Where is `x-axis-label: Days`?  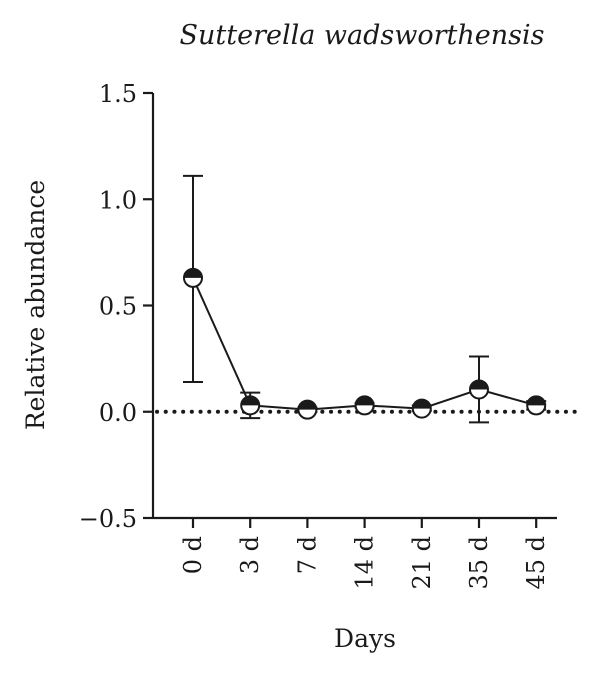 x-axis-label: Days is located at coordinates (365, 638).